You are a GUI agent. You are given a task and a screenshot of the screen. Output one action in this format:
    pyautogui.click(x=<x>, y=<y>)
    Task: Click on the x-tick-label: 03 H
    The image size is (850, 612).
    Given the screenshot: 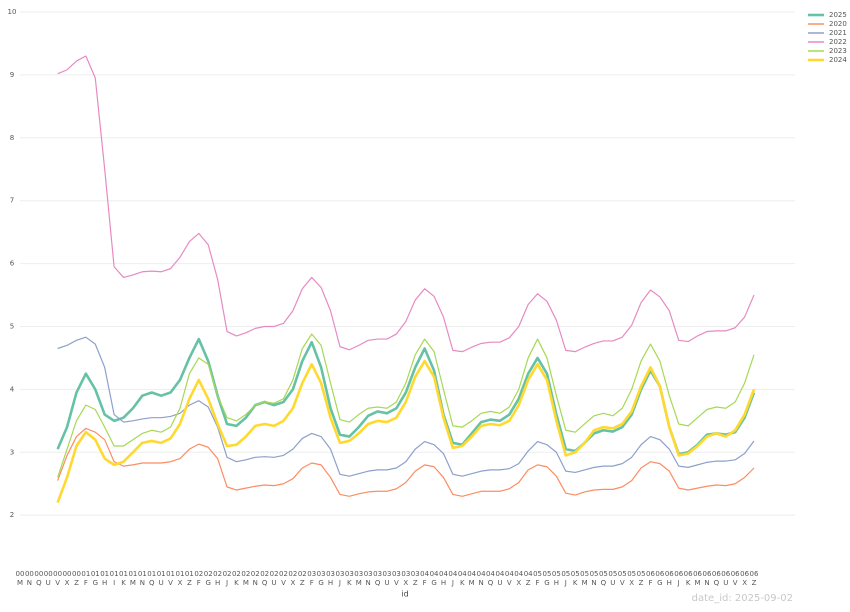 What is the action you would take?
    pyautogui.click(x=330, y=578)
    